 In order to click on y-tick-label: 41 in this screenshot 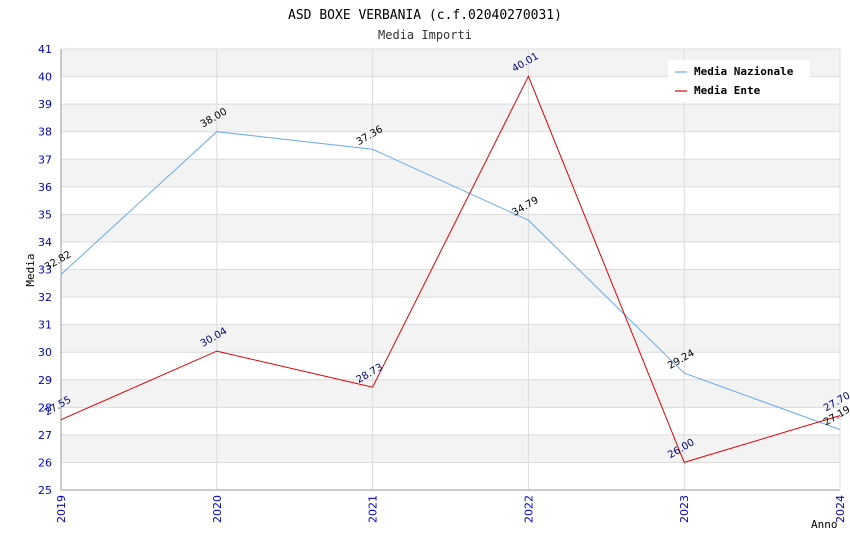, I will do `click(45, 49)`.